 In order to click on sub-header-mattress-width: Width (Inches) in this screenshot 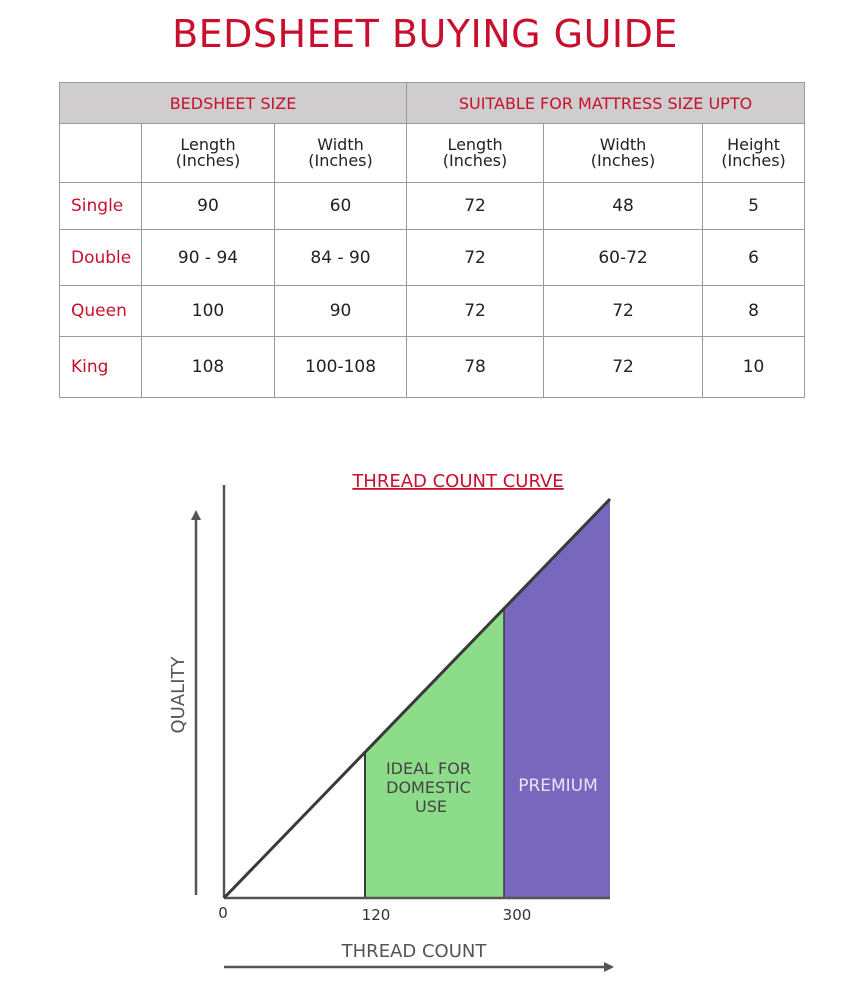, I will do `click(623, 153)`.